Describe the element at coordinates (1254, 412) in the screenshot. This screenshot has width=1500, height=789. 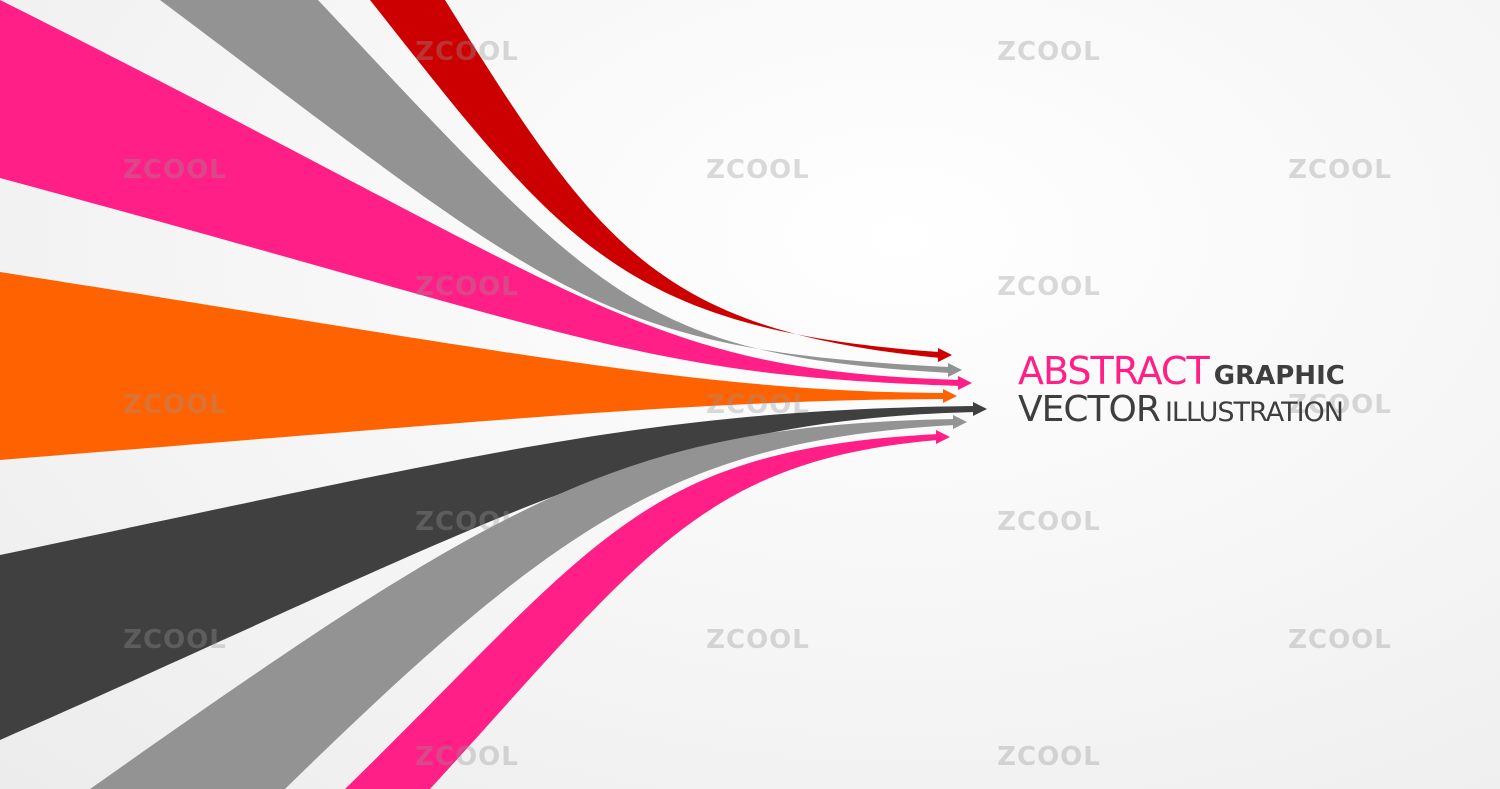
I see `headline-illustration: ILLUSTRATION` at that location.